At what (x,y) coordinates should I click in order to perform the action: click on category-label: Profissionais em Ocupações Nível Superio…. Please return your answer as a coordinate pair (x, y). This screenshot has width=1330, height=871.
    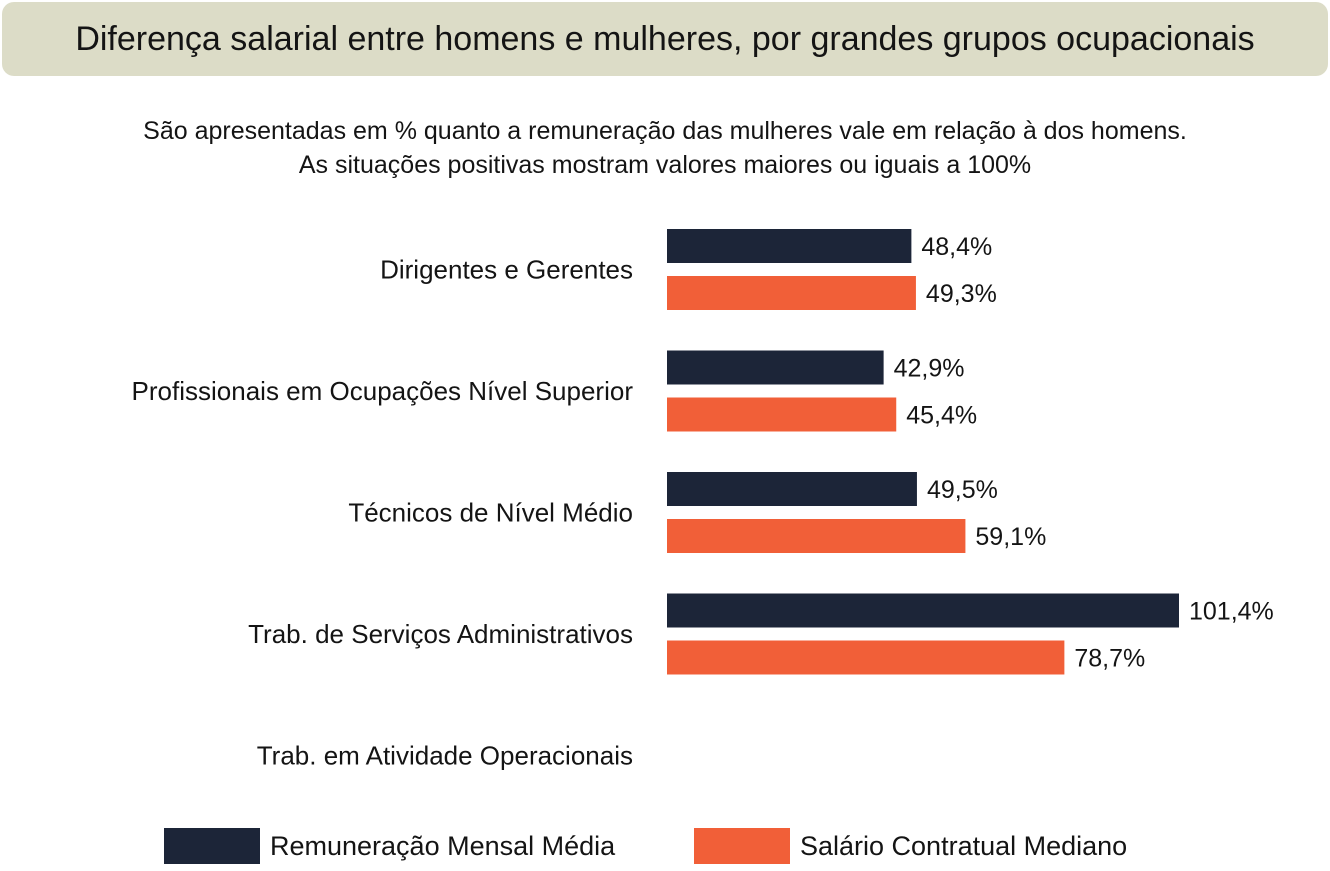
    Looking at the image, I should click on (383, 391).